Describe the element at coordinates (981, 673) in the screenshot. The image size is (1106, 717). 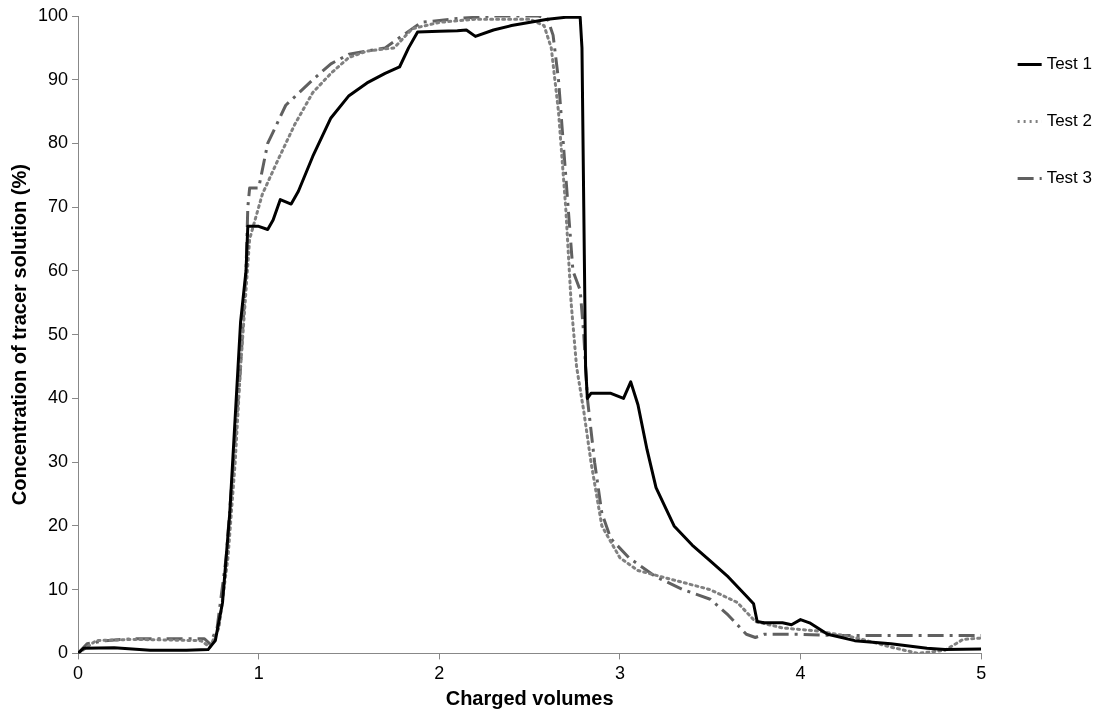
I see `x-tick-label: 5` at that location.